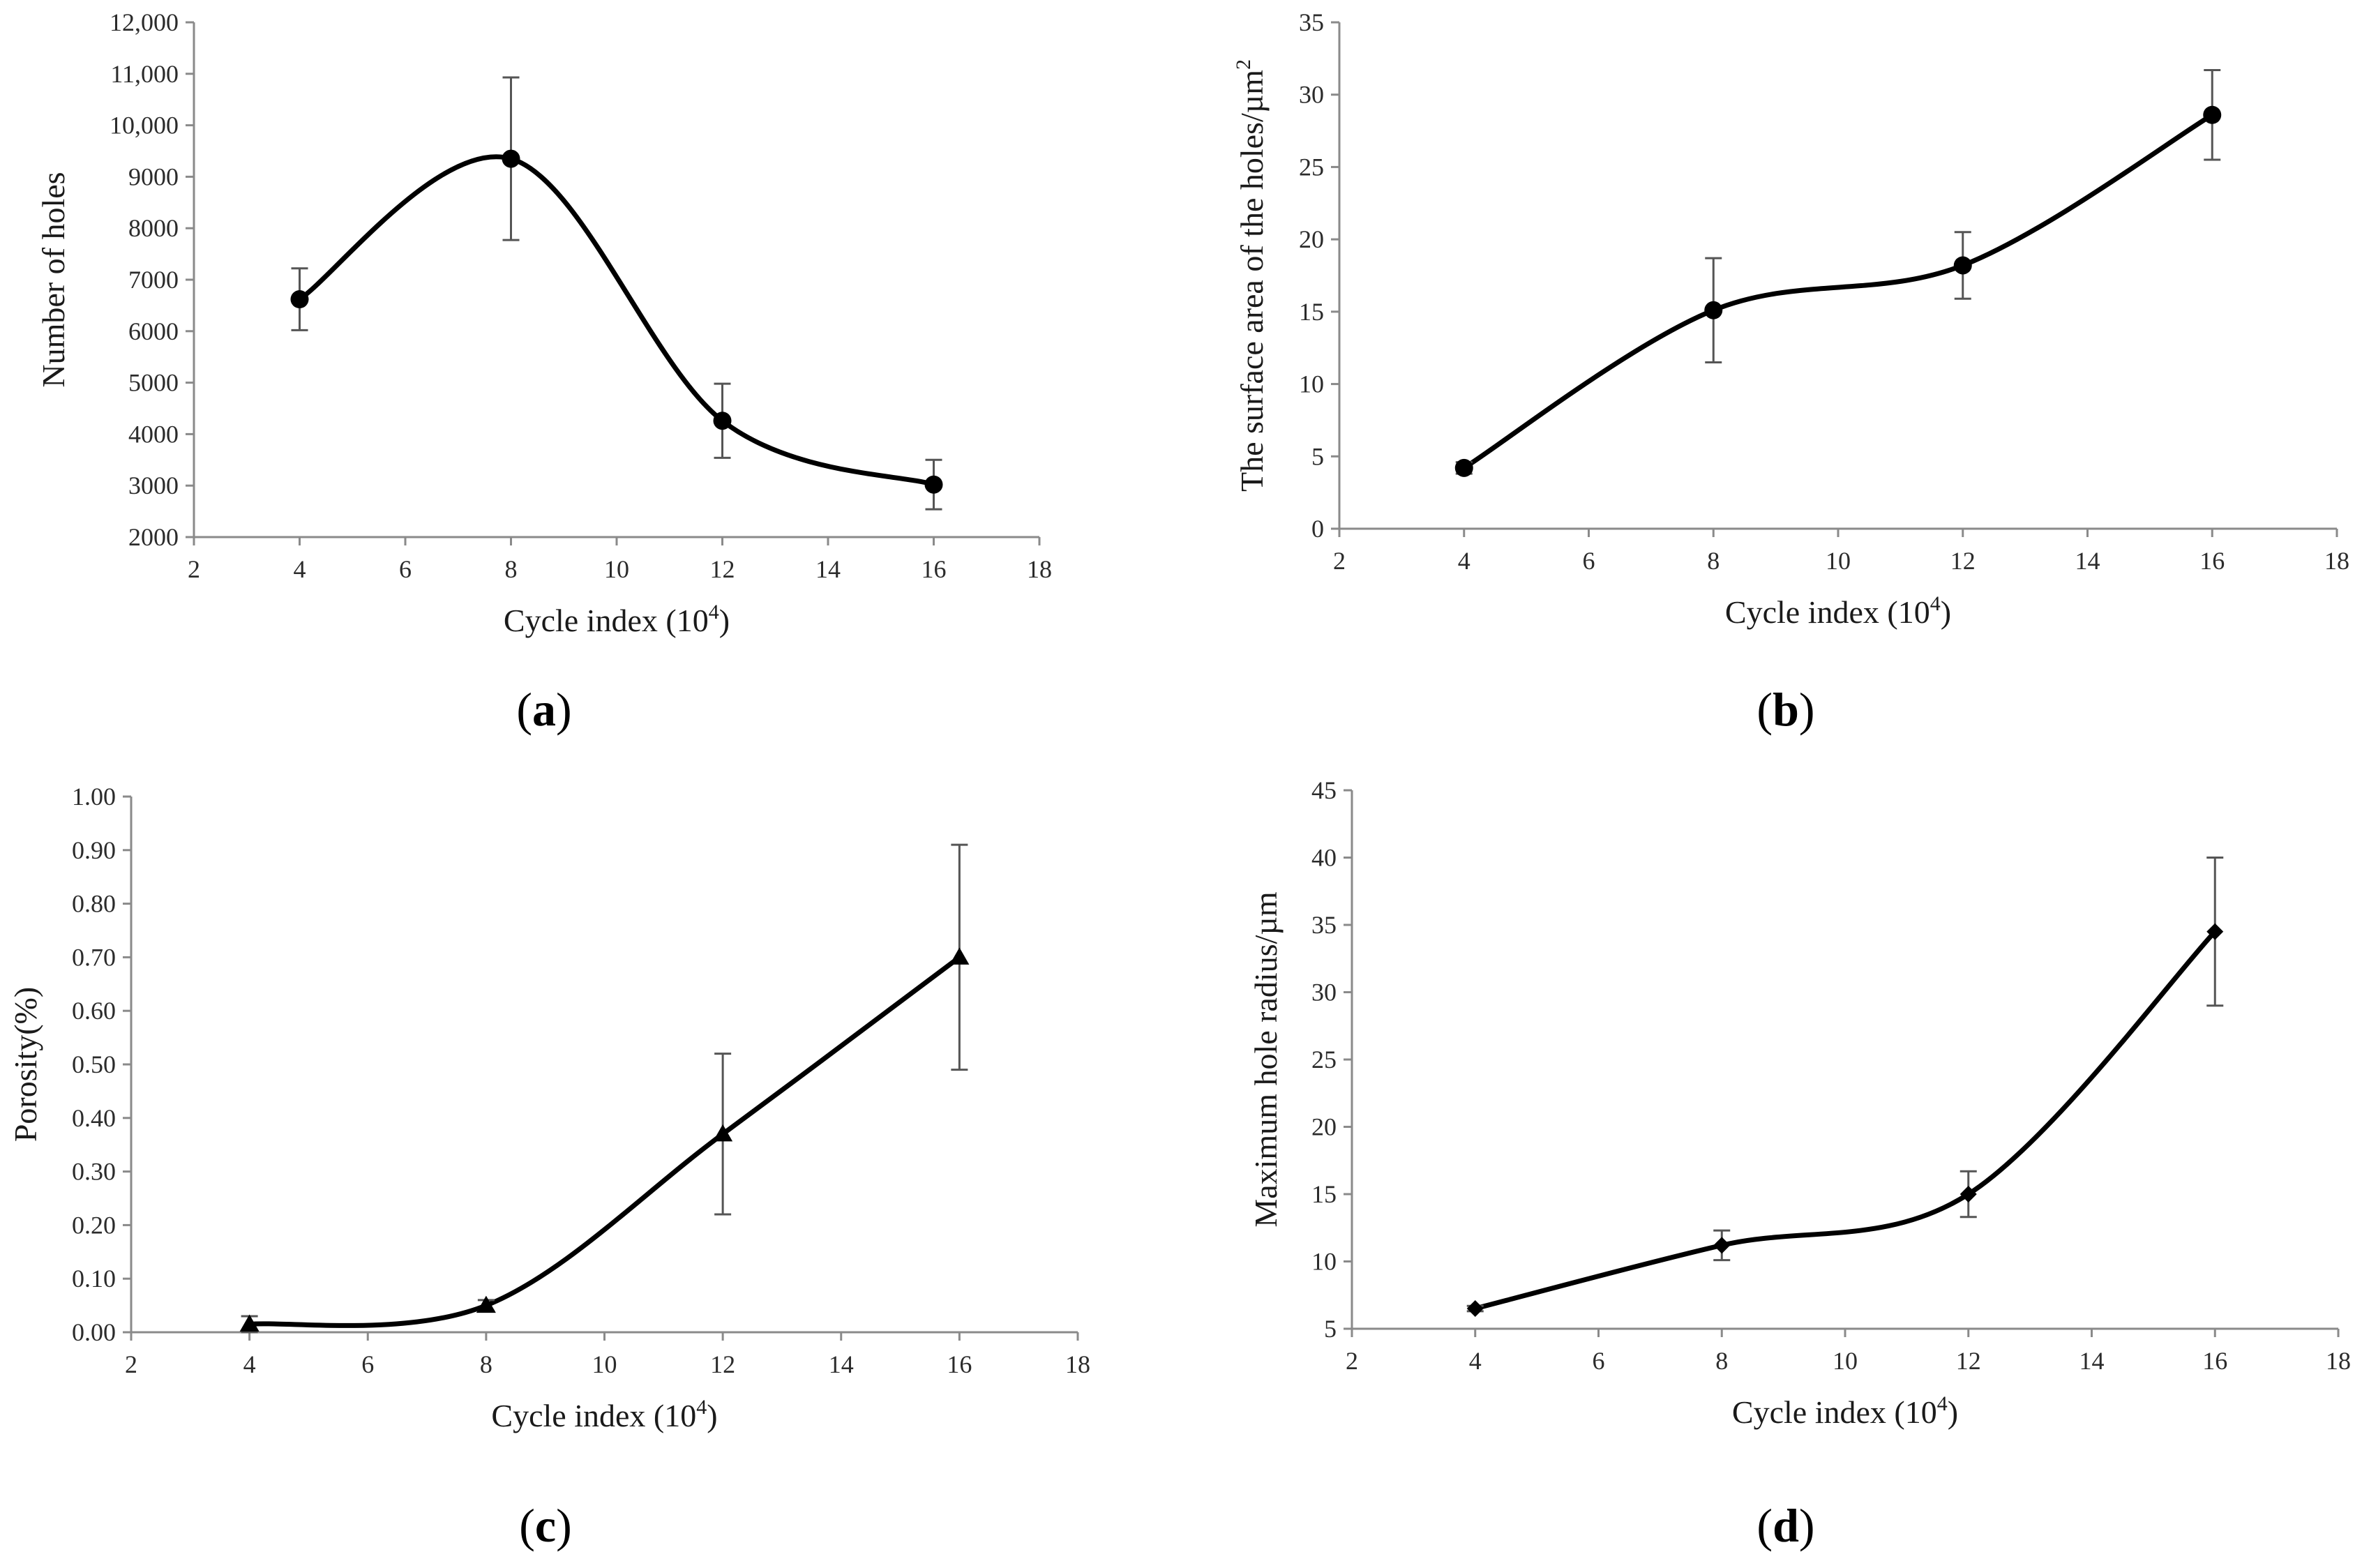 The width and height of the screenshot is (2362, 1568). What do you see at coordinates (1786, 1525) in the screenshot?
I see `panel-label-letter: d` at bounding box center [1786, 1525].